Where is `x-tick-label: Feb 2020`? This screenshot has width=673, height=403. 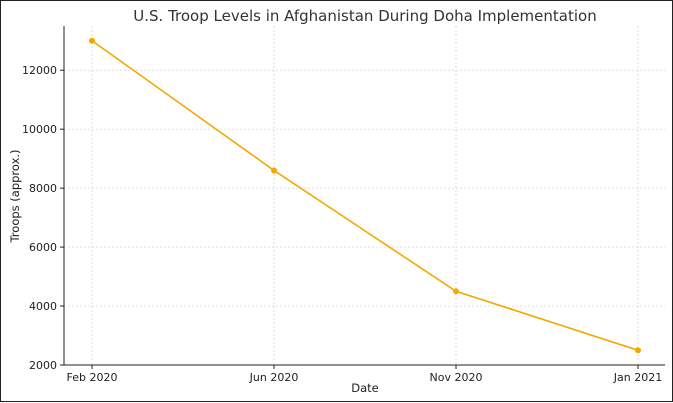
x-tick-label: Feb 2020 is located at coordinates (92, 377).